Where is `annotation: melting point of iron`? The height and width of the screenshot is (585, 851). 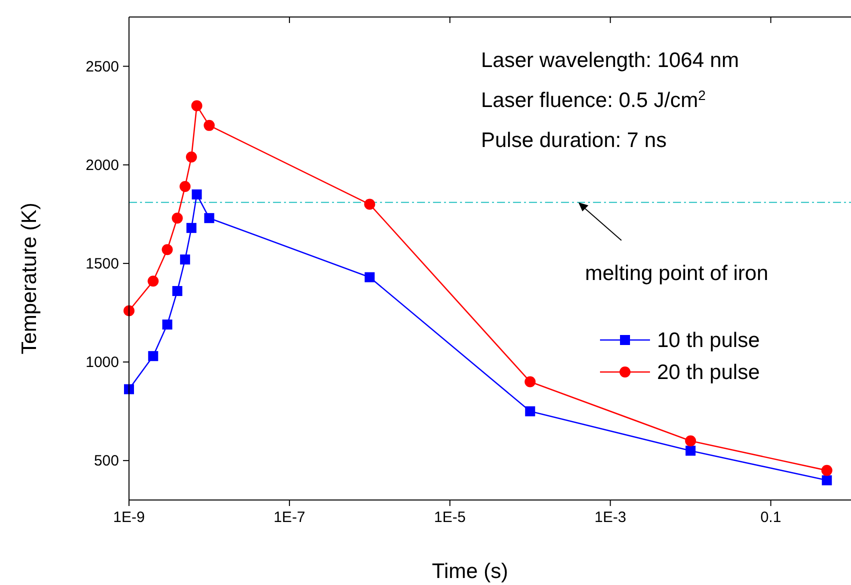
annotation: melting point of iron is located at coordinates (676, 273).